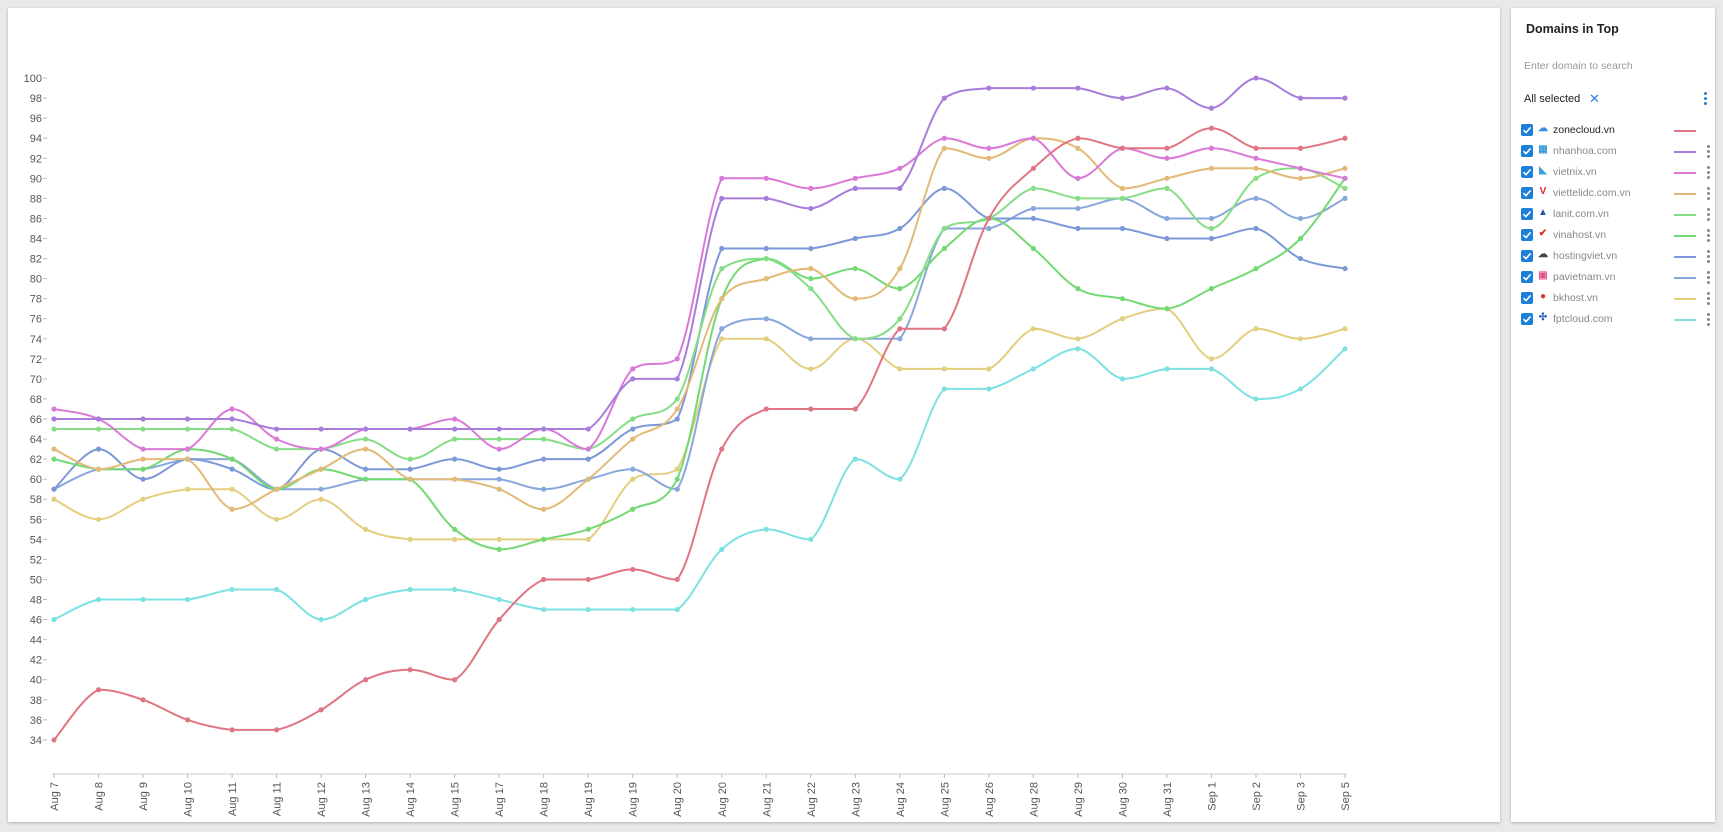 This screenshot has width=1723, height=832. Describe the element at coordinates (1594, 98) in the screenshot. I see `close-icon: ✕` at that location.